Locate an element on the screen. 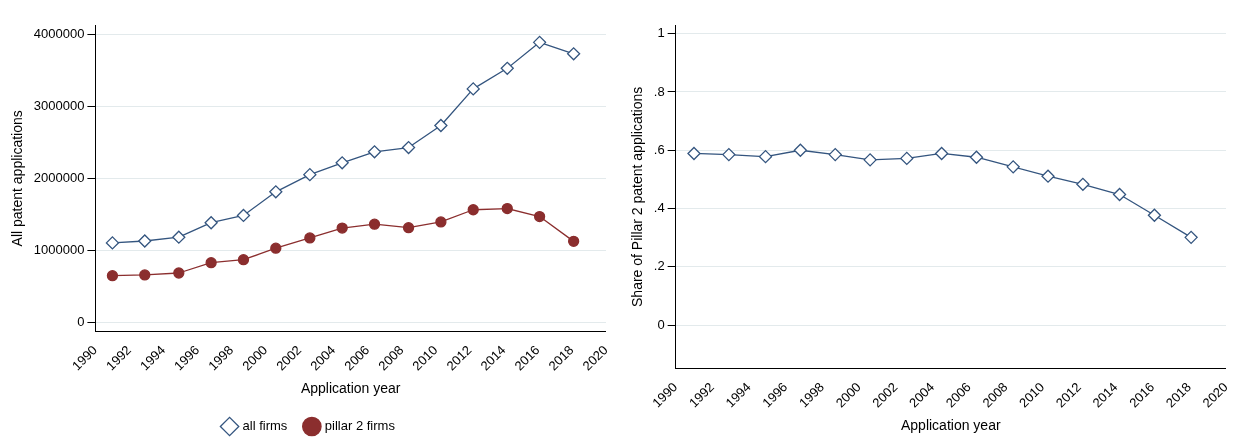 The width and height of the screenshot is (1241, 443). y-tick-label: .8 is located at coordinates (659, 91).